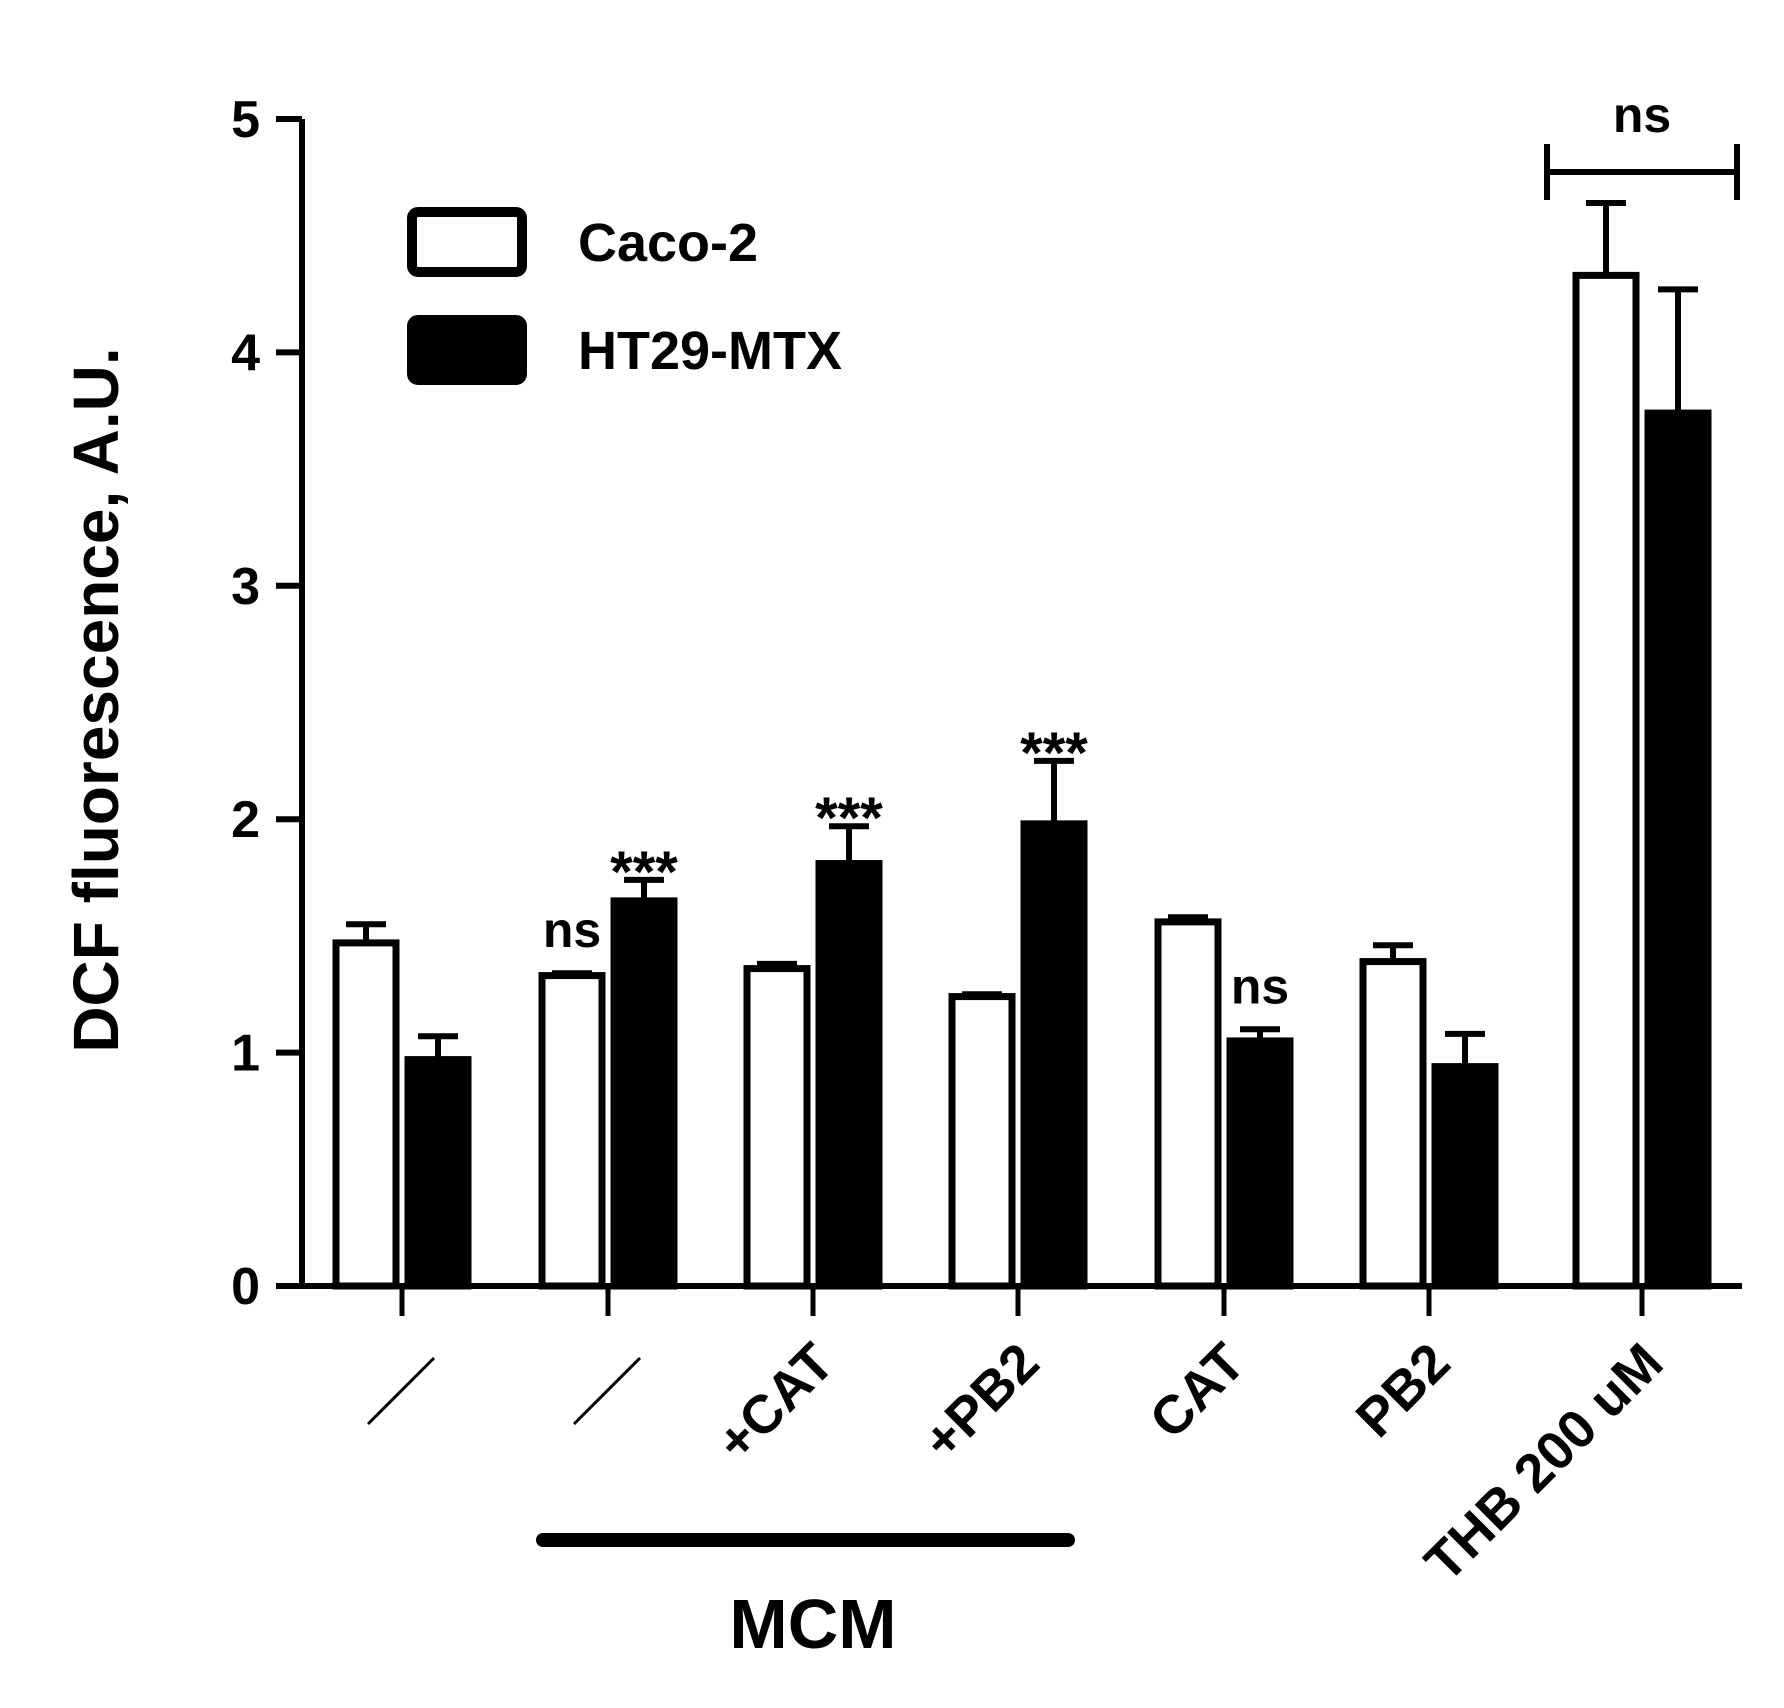 Image resolution: width=1784 pixels, height=1708 pixels. I want to click on legend-label: Caco-2, so click(668, 243).